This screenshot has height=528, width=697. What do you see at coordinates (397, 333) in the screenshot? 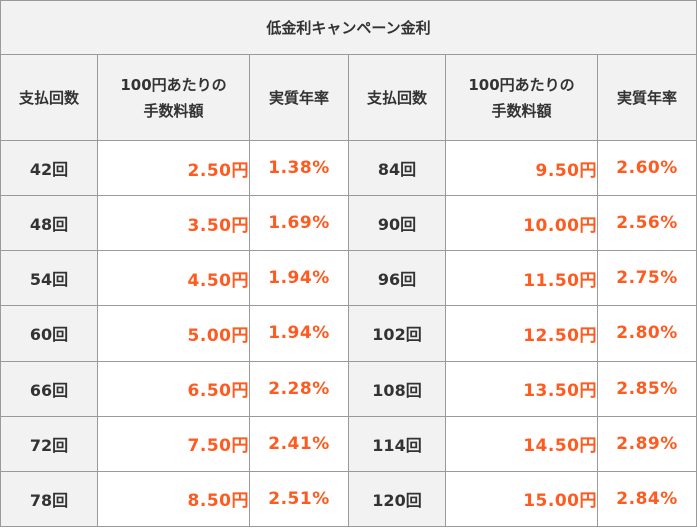
I see `payments-cell: 102回` at bounding box center [397, 333].